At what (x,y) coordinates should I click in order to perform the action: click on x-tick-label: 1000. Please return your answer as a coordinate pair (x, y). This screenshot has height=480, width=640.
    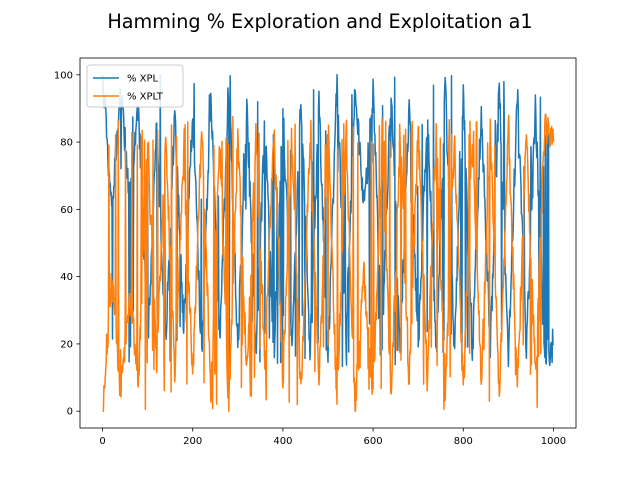
    Looking at the image, I should click on (553, 441).